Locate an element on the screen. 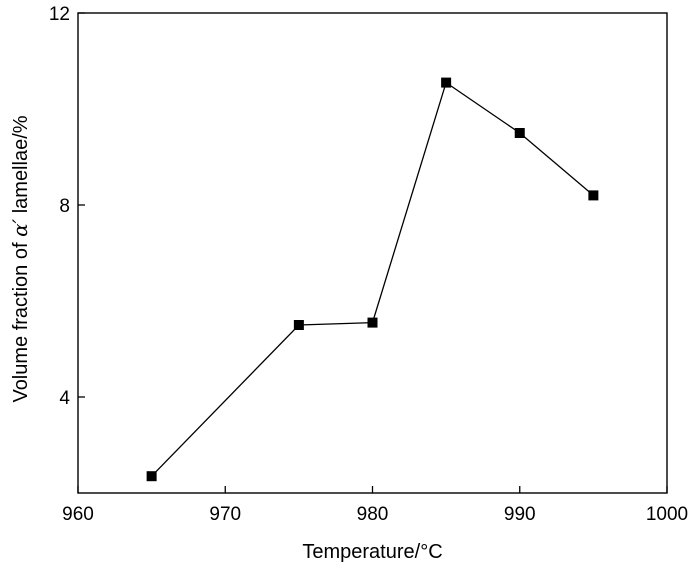 The image size is (700, 570). x-tick-label: 960 is located at coordinates (78, 514).